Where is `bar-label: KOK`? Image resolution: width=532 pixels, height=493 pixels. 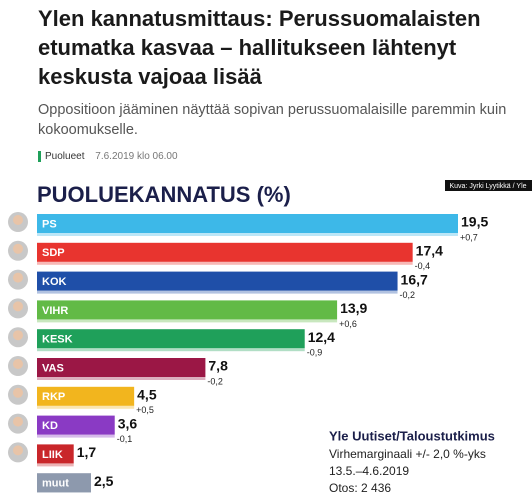 bar-label: KOK is located at coordinates (54, 282).